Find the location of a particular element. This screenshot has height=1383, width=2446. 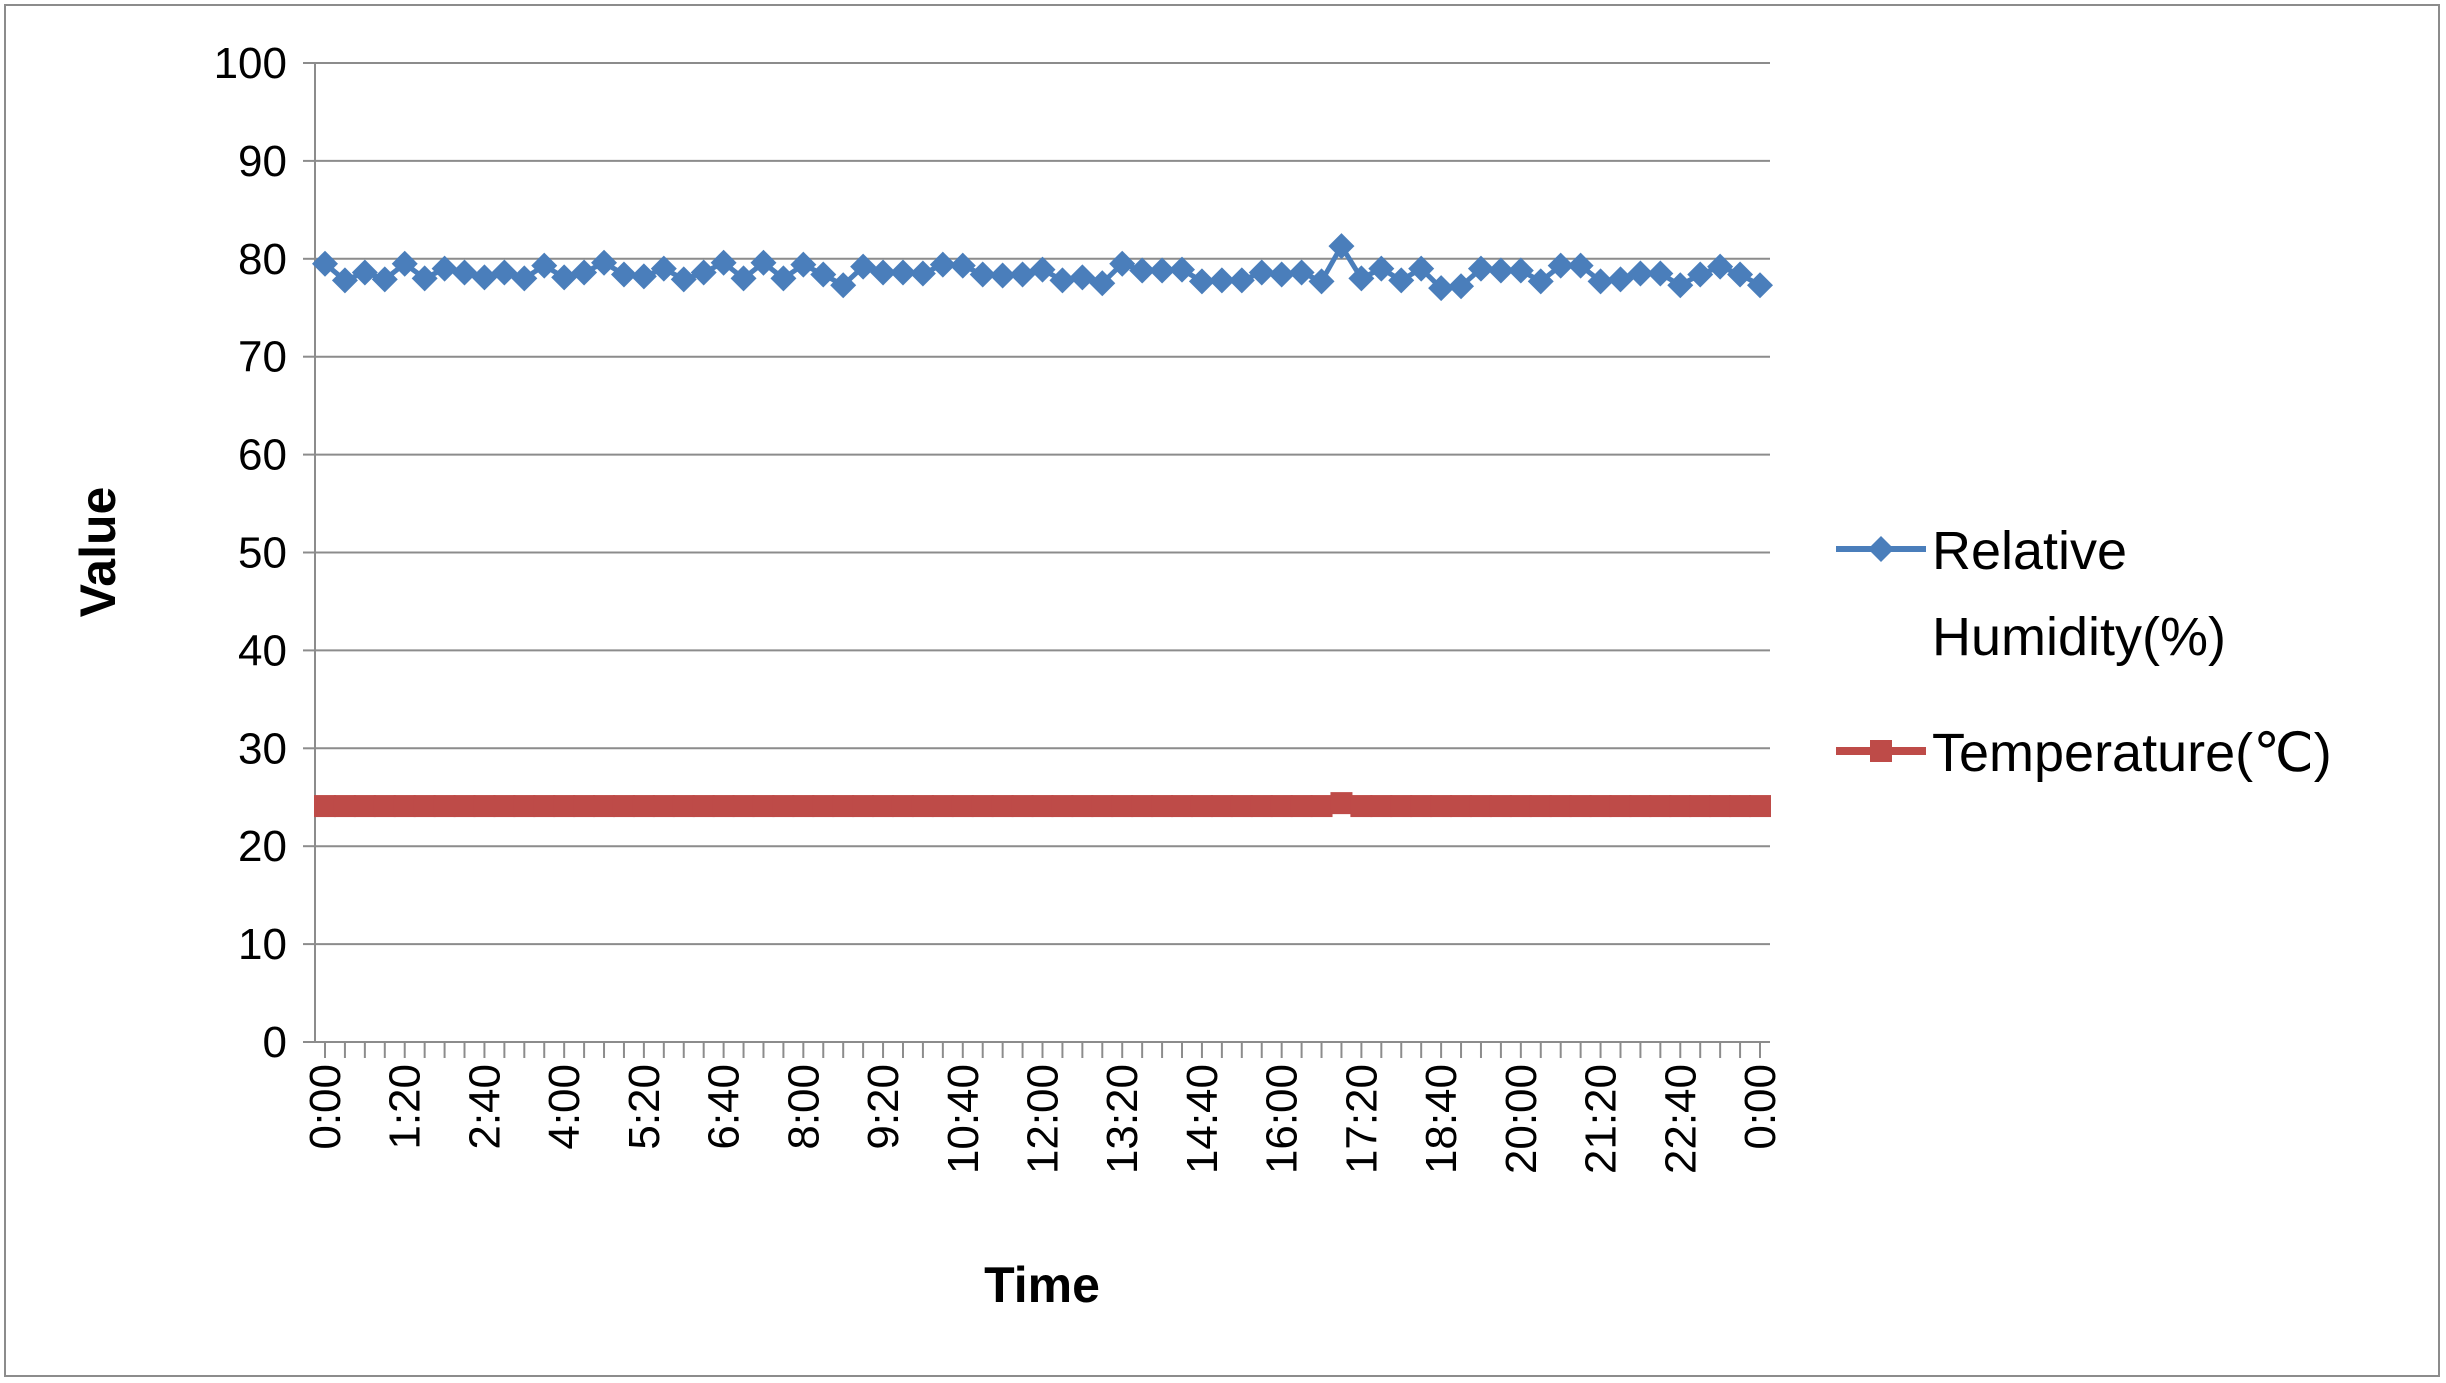

series-relative-humidity is located at coordinates (1042, 267).